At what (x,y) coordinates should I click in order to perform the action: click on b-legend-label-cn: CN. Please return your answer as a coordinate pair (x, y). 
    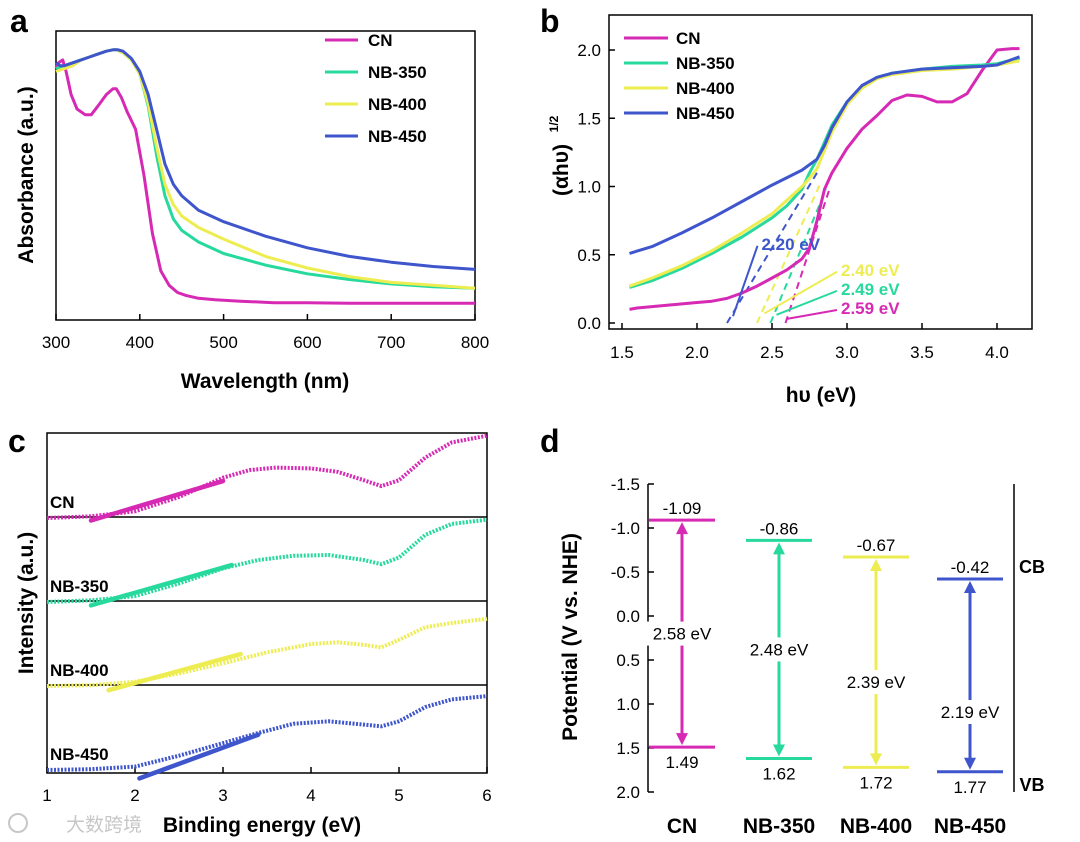
    Looking at the image, I should click on (688, 38).